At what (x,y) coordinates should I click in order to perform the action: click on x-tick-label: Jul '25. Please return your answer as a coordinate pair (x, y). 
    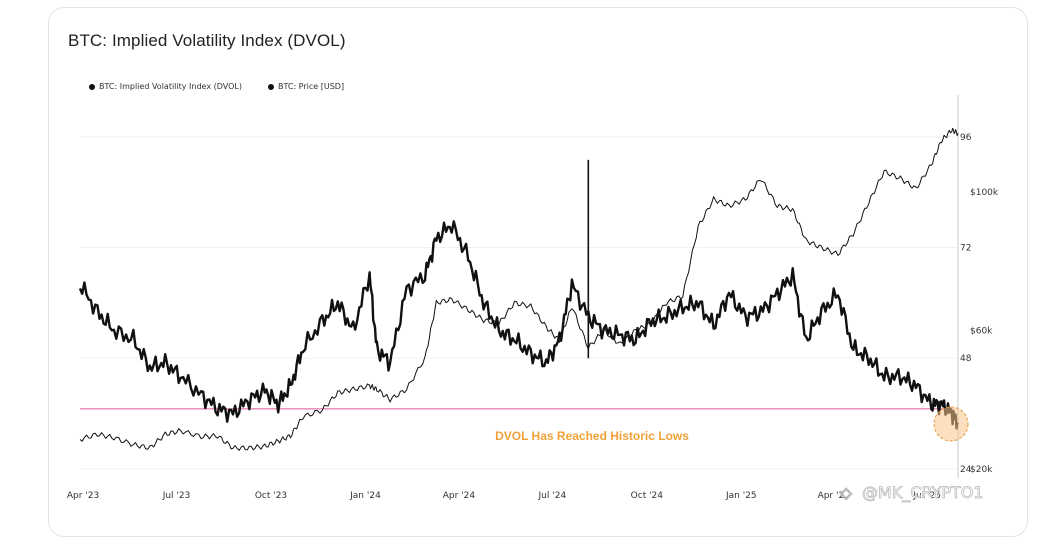
    Looking at the image, I should click on (926, 496).